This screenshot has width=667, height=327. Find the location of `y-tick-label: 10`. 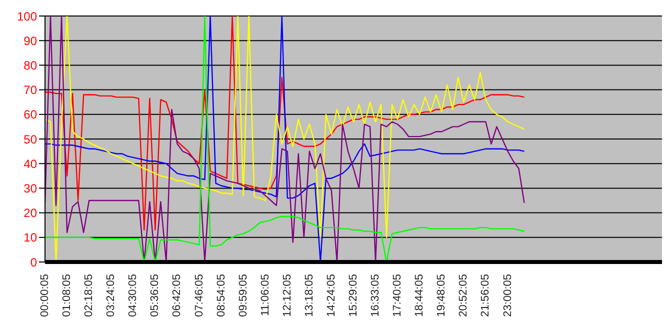

y-tick-label: 10 is located at coordinates (31, 237).